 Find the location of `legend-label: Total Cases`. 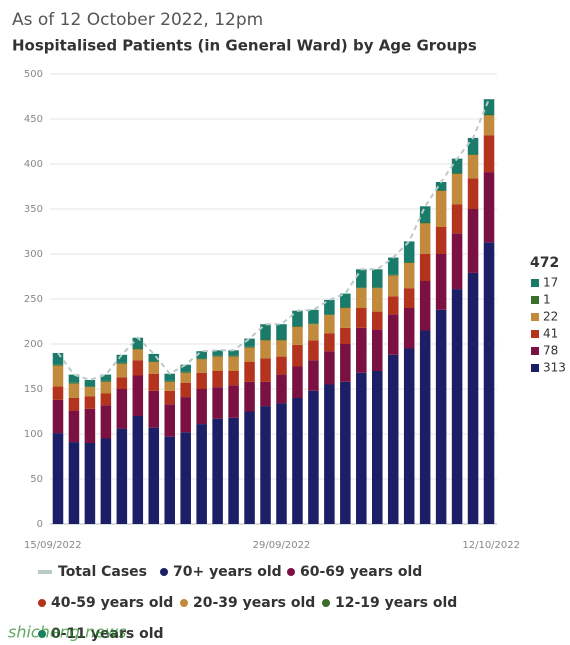

legend-label: Total Cases is located at coordinates (102, 572).